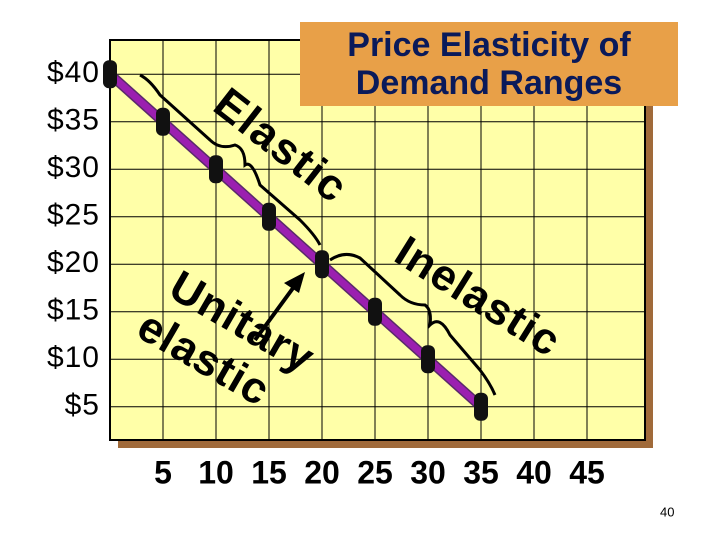 This screenshot has height=540, width=720. I want to click on arrow, so click(279, 307).